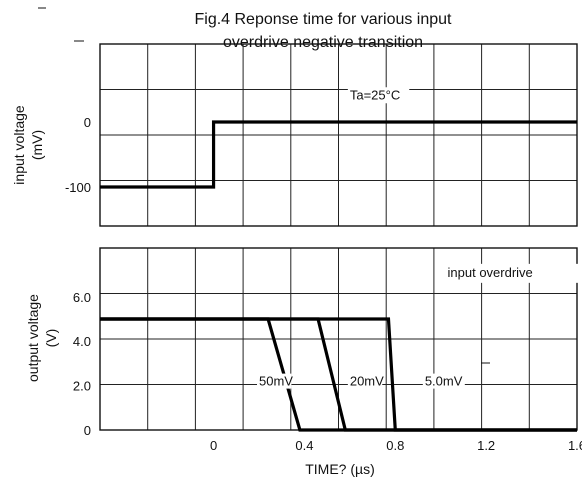 The image size is (582, 484). What do you see at coordinates (323, 19) in the screenshot?
I see `chart-title-line-1: Fig.4 Reponse time for various input` at bounding box center [323, 19].